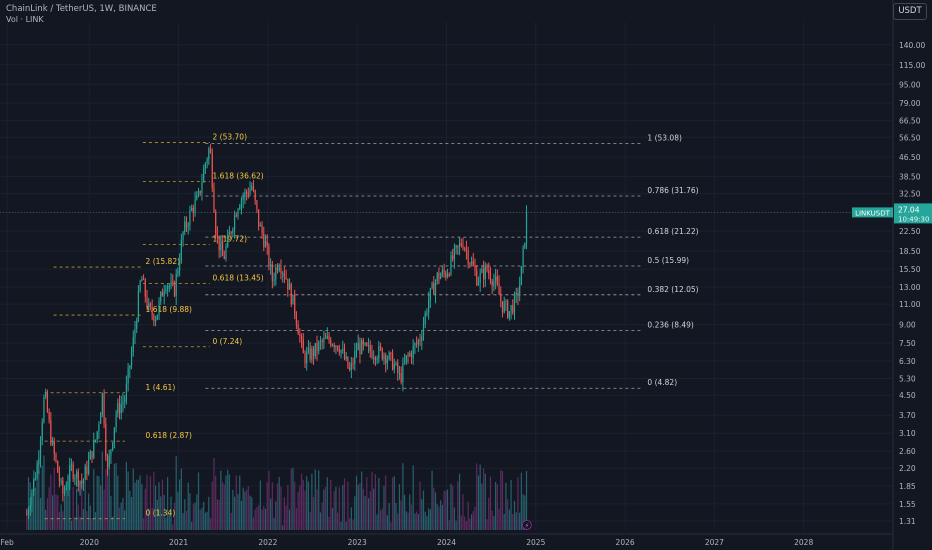  What do you see at coordinates (267, 542) in the screenshot?
I see `time-tick-label: 2022` at bounding box center [267, 542].